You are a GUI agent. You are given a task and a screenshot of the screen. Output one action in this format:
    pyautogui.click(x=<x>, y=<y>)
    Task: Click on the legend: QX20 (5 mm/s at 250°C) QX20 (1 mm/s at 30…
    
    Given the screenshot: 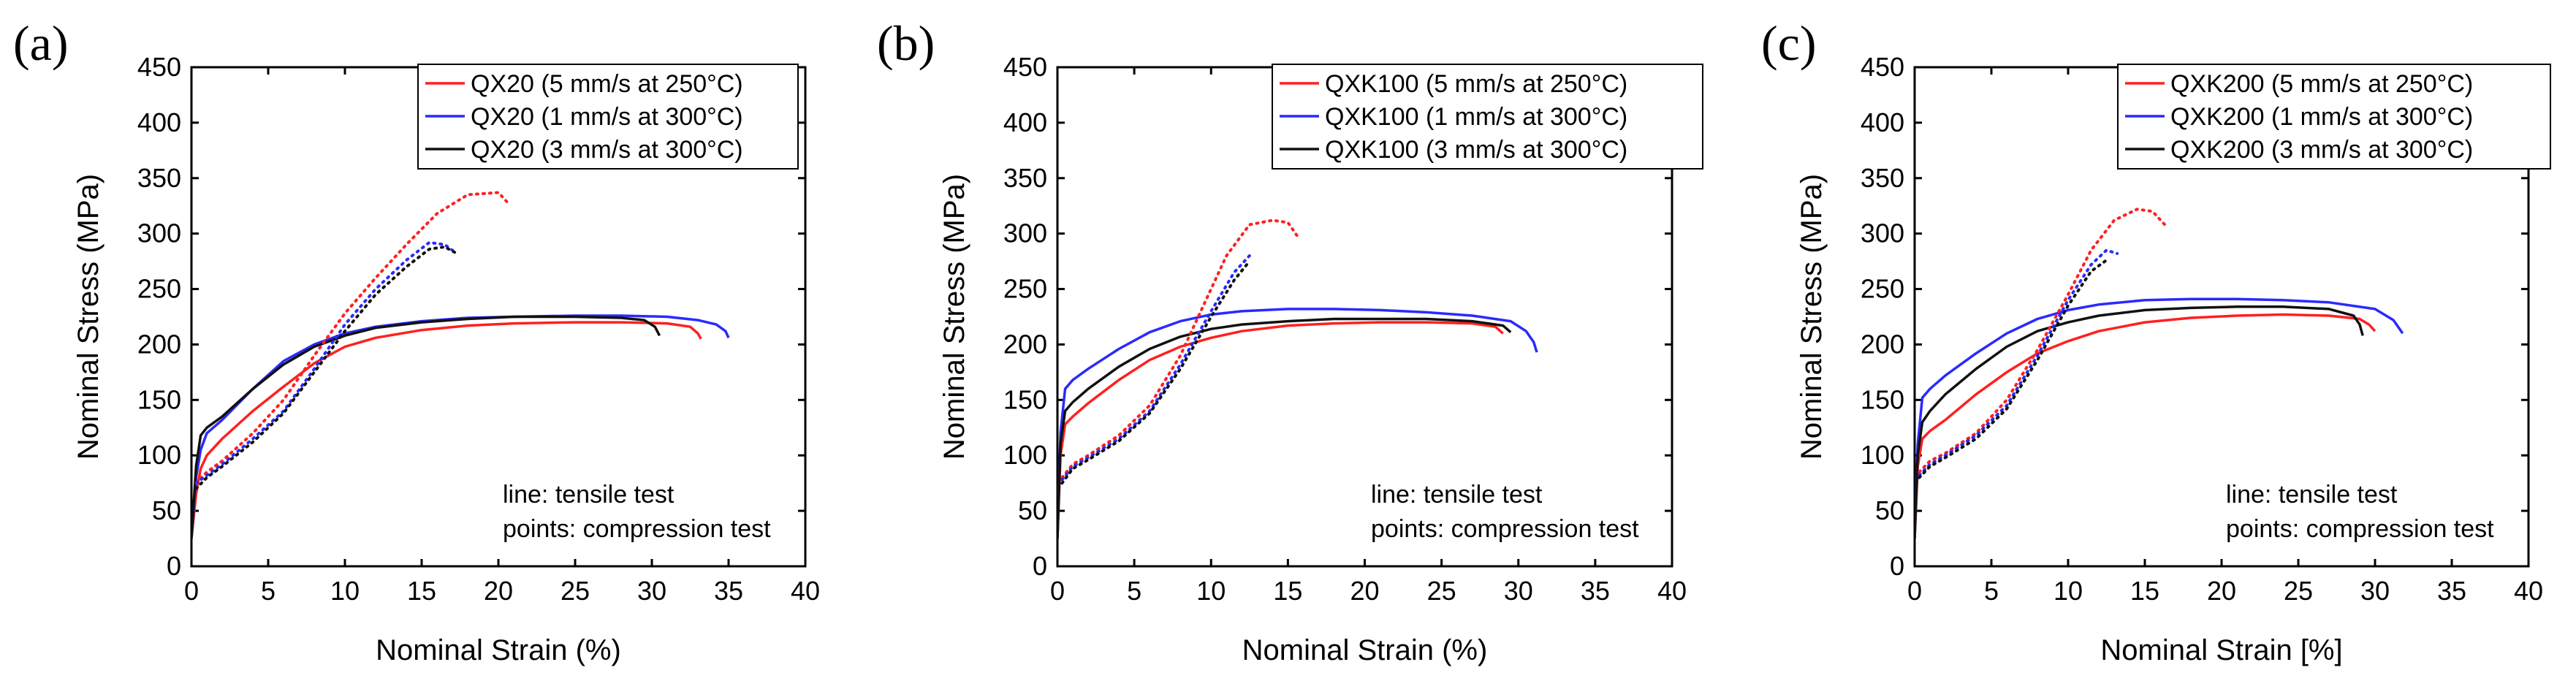 What is the action you would take?
    pyautogui.click(x=608, y=117)
    